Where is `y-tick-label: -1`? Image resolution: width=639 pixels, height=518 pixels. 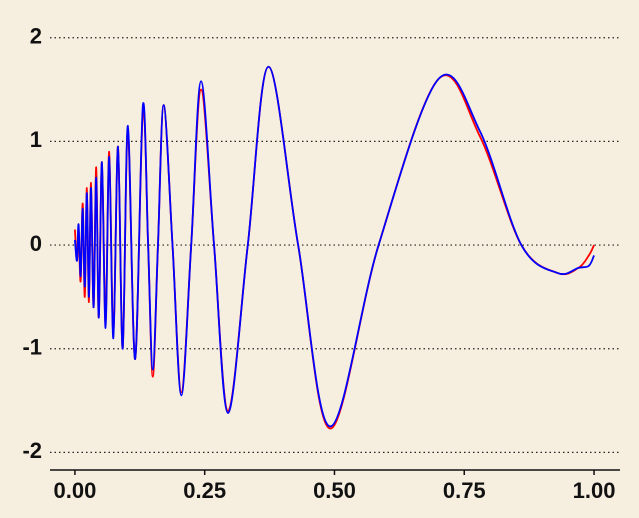 y-tick-label: -1 is located at coordinates (32, 347).